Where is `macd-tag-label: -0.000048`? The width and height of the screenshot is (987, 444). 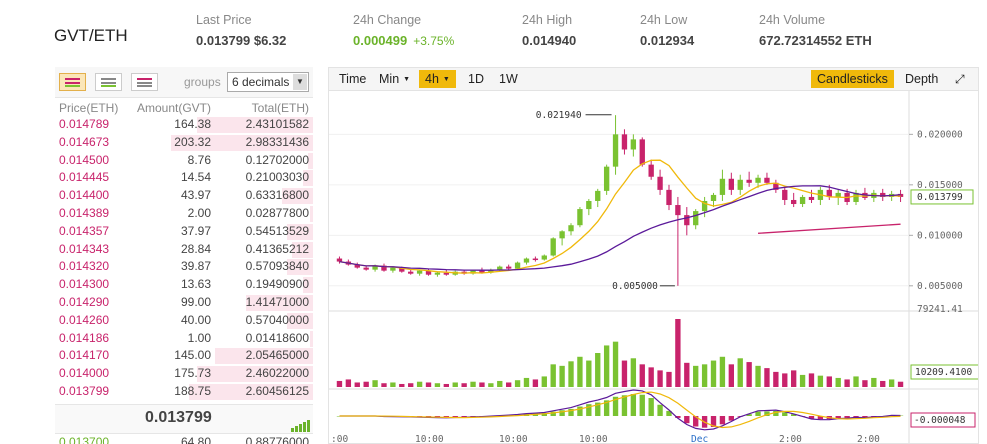 macd-tag-label: -0.000048 is located at coordinates (940, 420).